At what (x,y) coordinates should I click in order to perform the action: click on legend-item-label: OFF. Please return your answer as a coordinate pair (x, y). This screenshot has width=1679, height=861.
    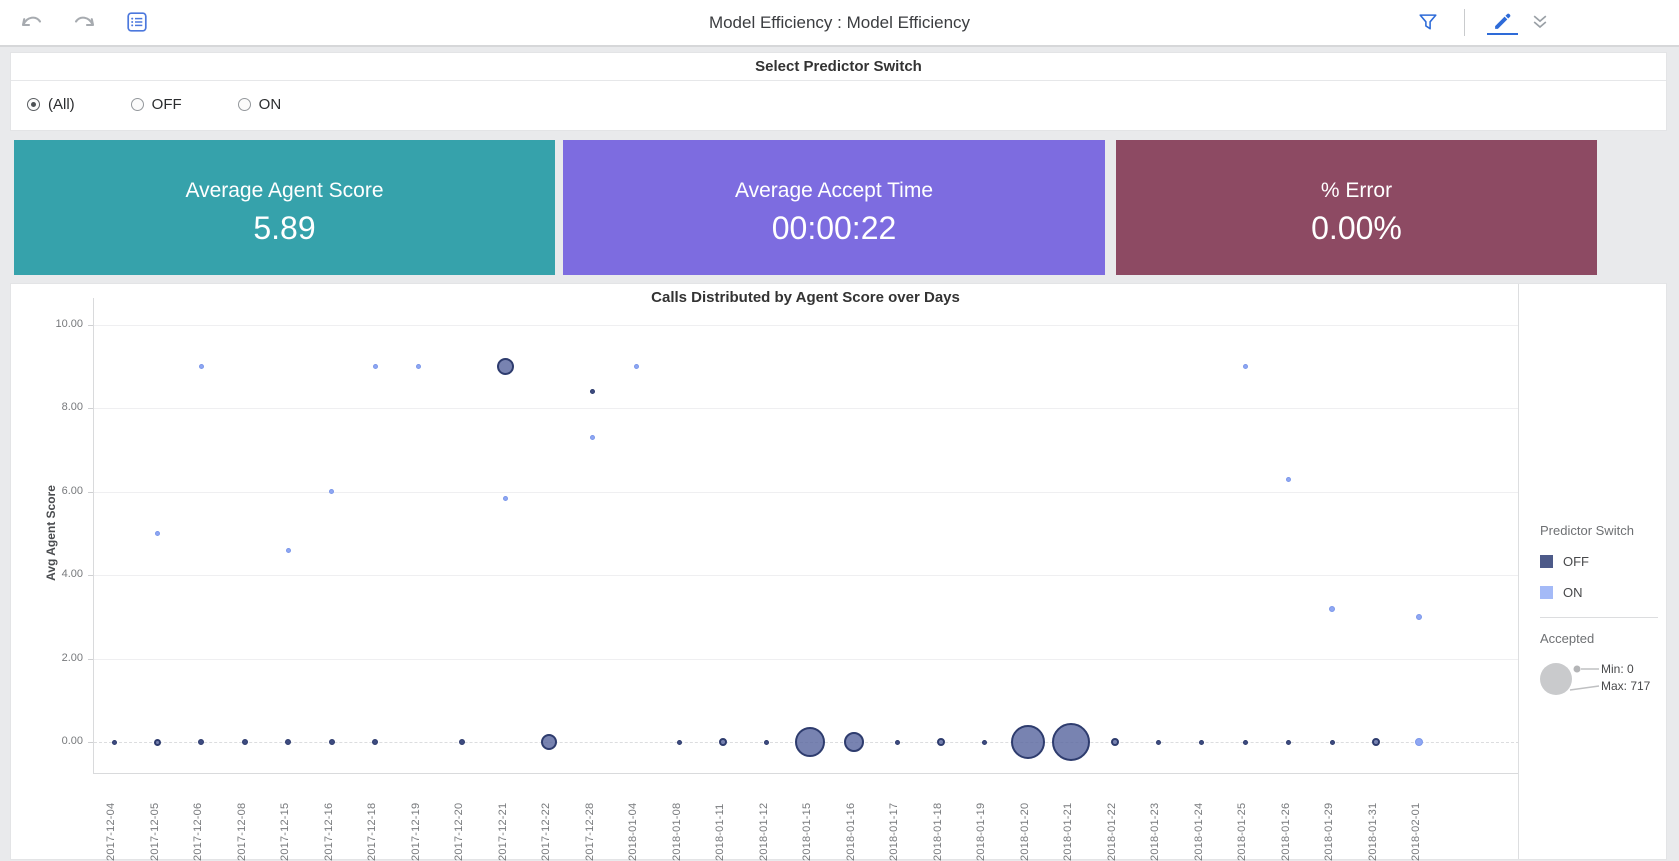
    Looking at the image, I should click on (1576, 561).